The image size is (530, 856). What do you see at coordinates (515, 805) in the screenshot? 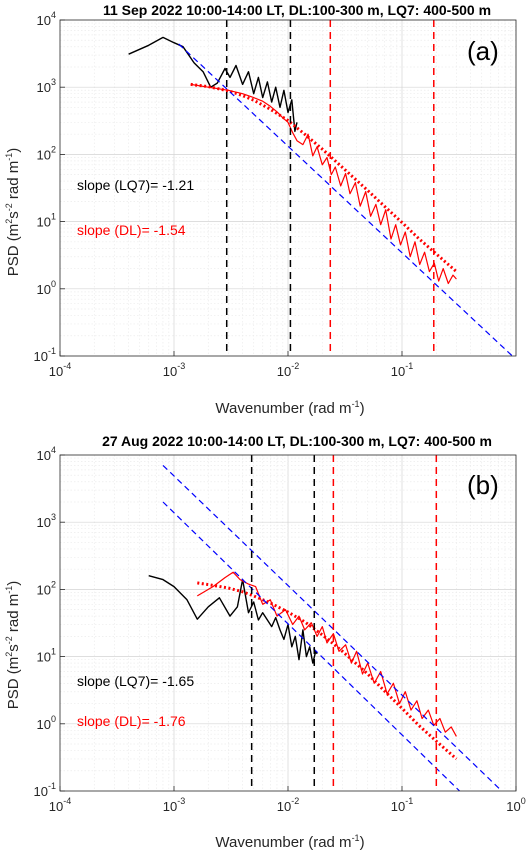
I see `x-tick-label: 10⁰` at bounding box center [515, 805].